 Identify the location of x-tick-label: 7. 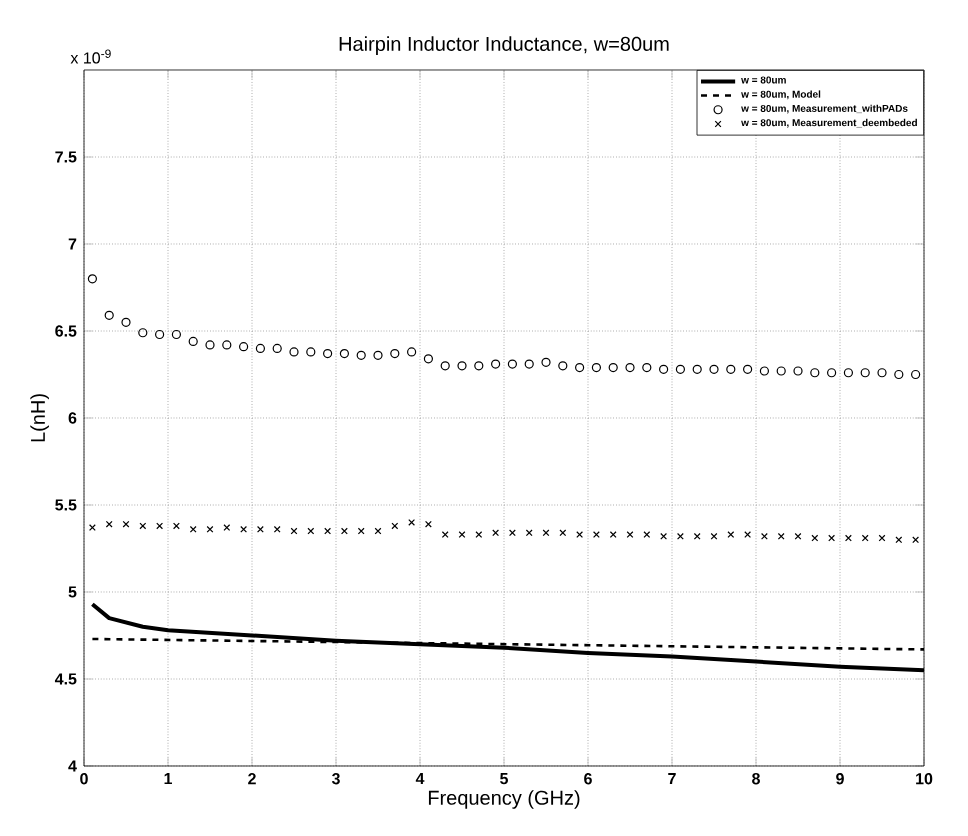
(672, 779).